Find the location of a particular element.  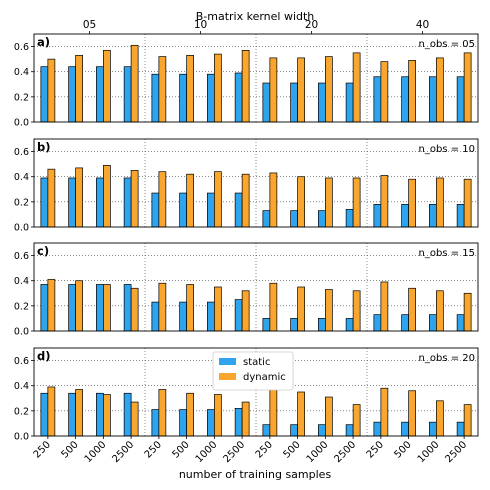

legend-swatch-static is located at coordinates (227, 361).